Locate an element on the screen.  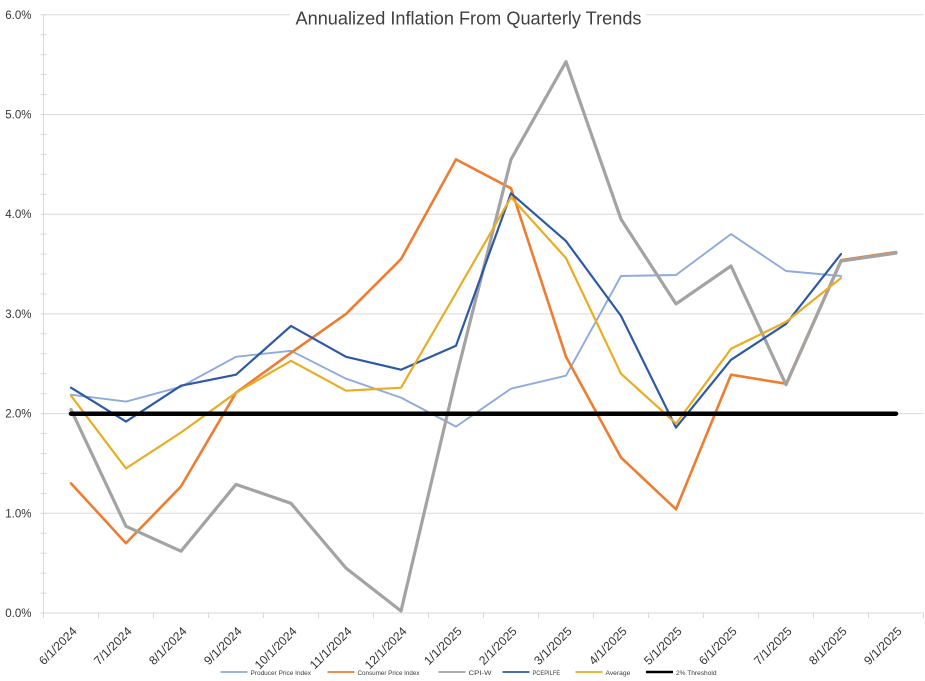
svg-text: 9/1/2025 is located at coordinates (883, 646).